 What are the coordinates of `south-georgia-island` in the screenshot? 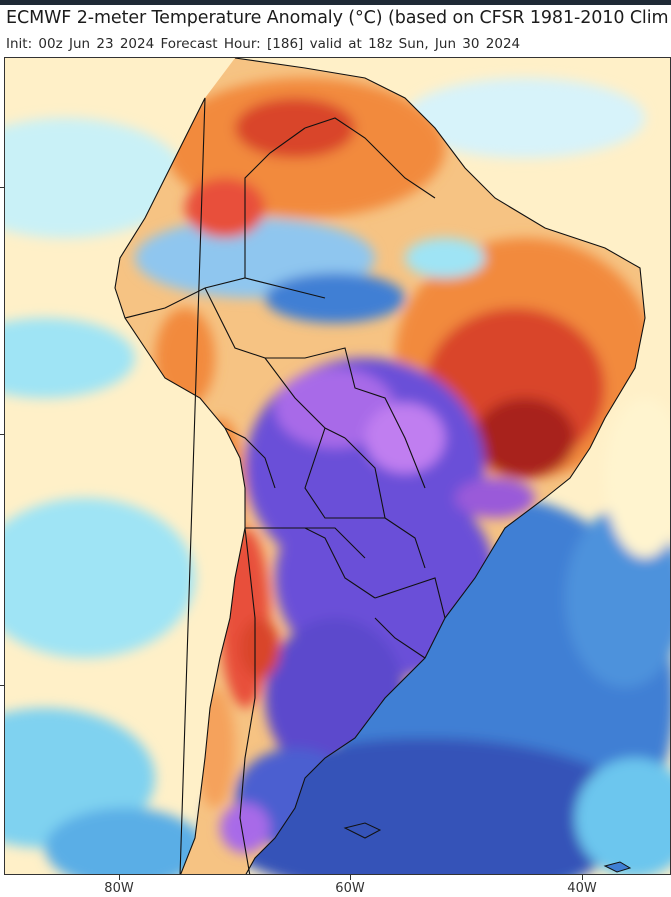 It's located at (617, 867).